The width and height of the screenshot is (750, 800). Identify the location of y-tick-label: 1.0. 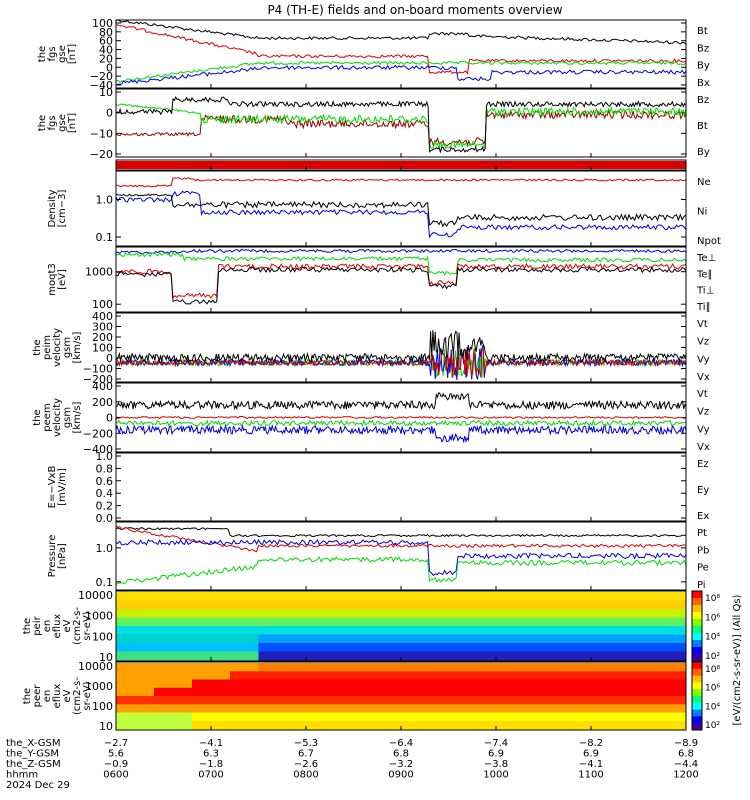
(105, 548).